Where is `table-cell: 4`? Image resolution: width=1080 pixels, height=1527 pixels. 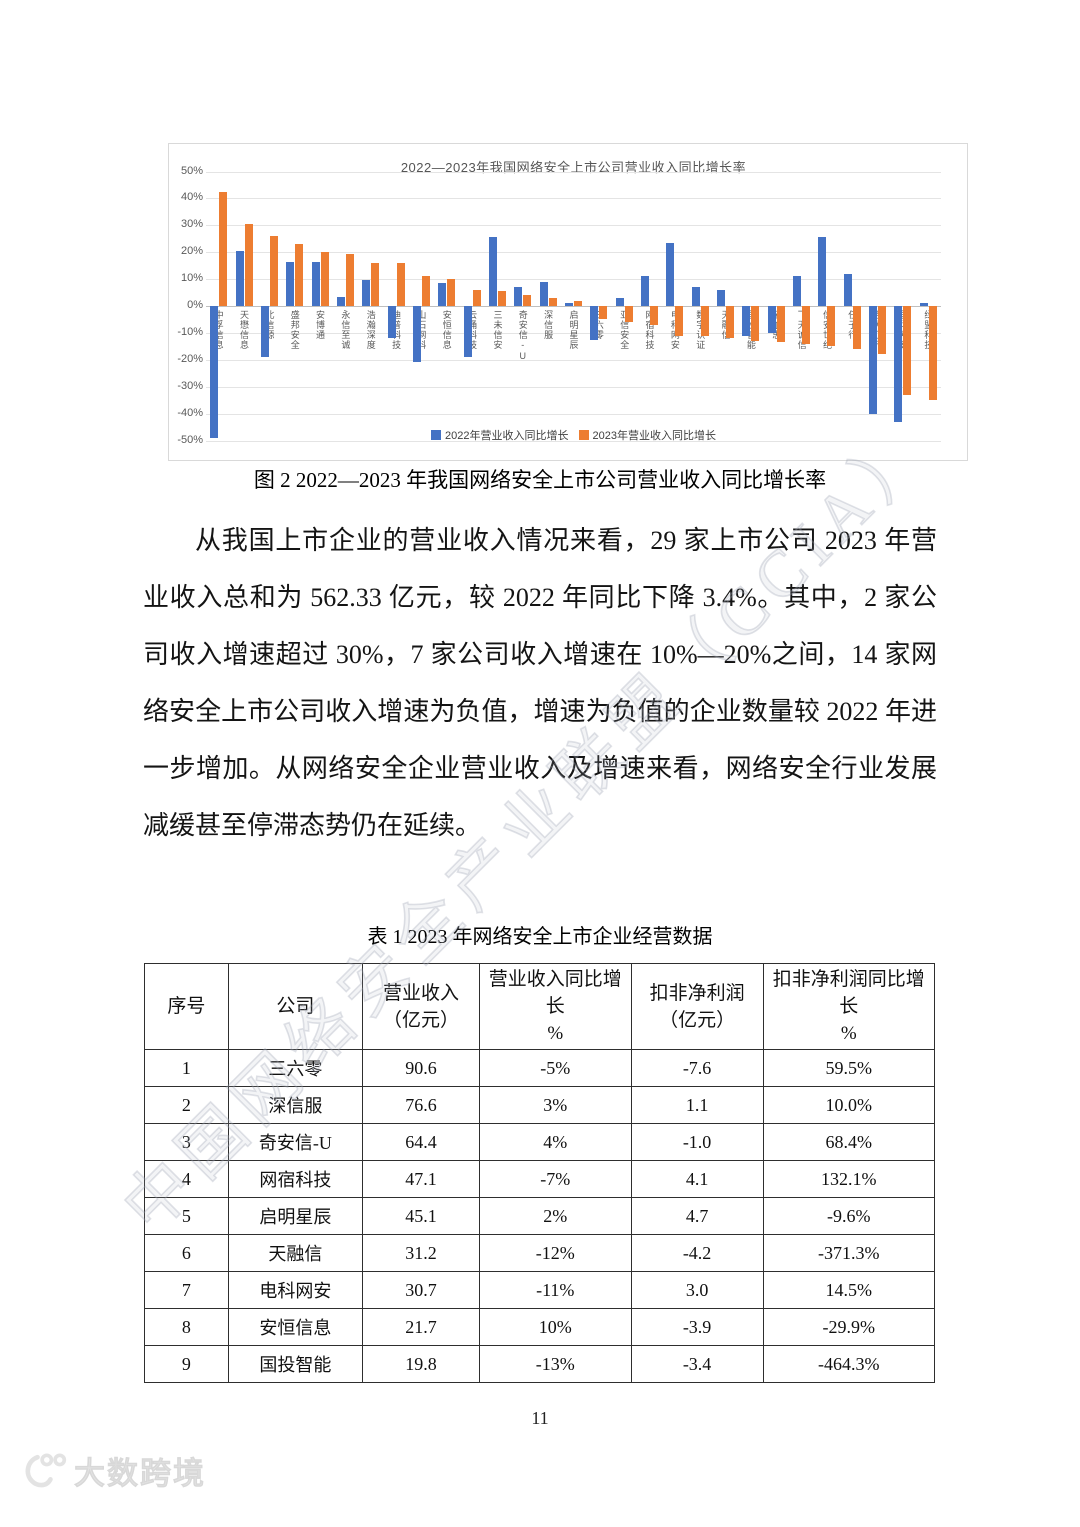
table-cell: 4 is located at coordinates (186, 1179).